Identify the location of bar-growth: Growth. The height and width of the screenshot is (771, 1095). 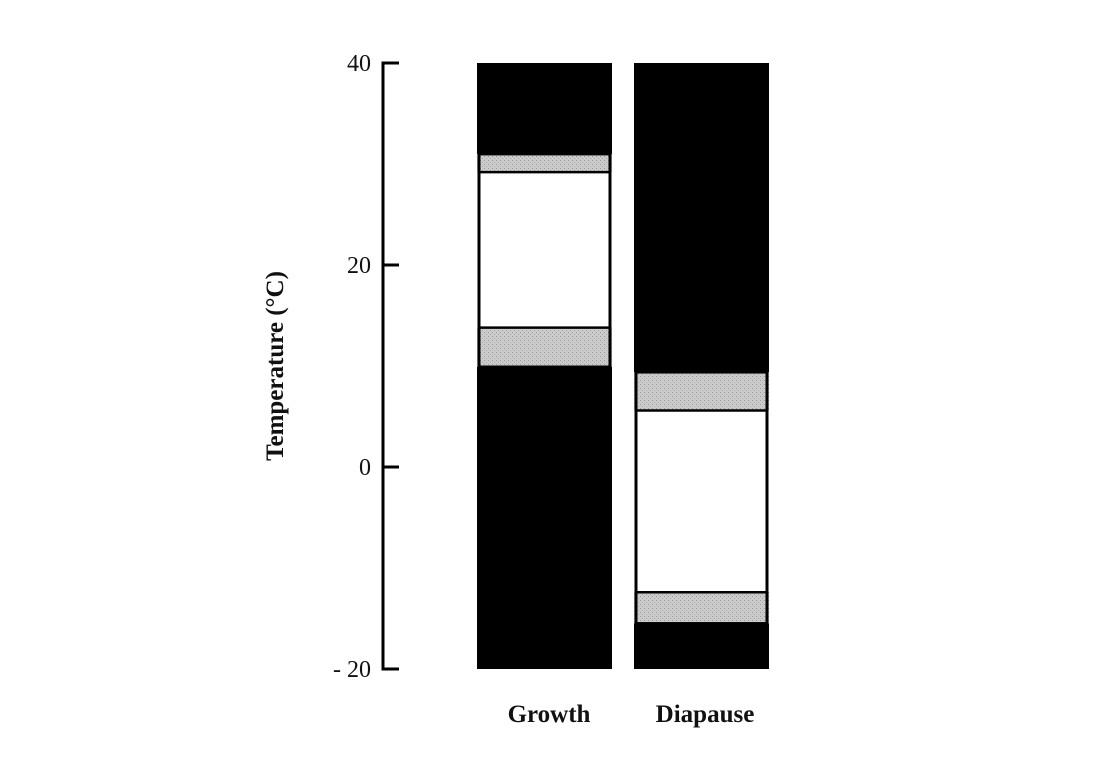
(544, 395).